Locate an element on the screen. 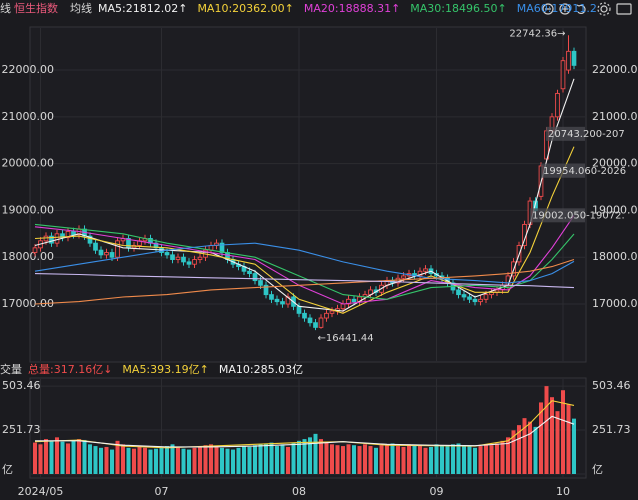 This screenshot has height=500, width=638. toolbar-item: 线 is located at coordinates (5, 8).